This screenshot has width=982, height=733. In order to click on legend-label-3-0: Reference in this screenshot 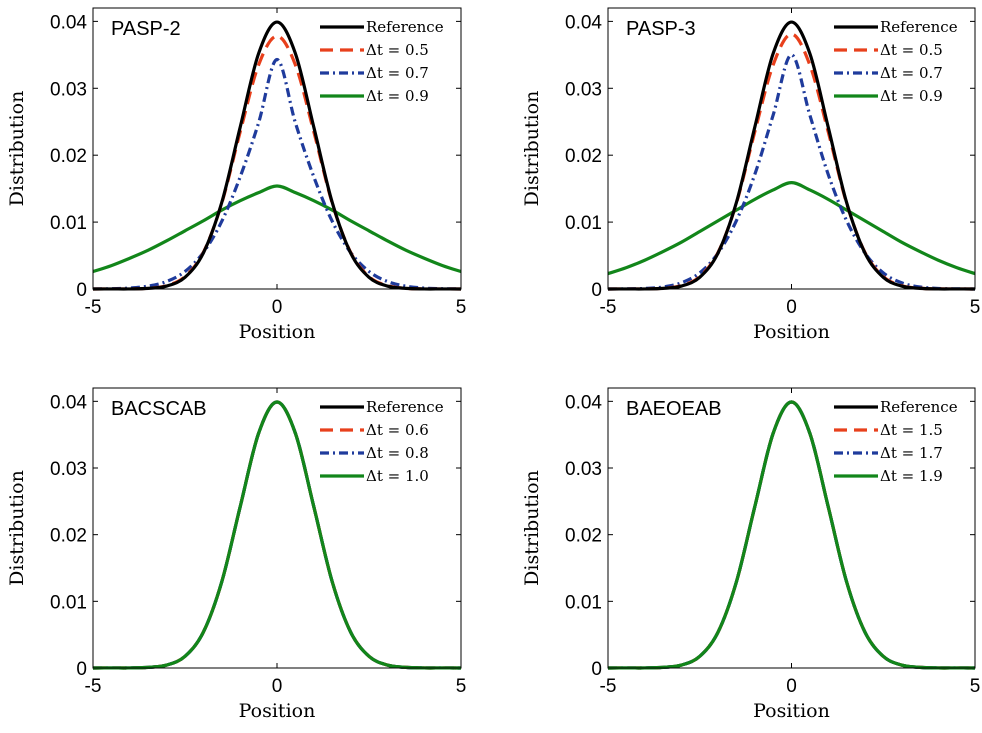, I will do `click(919, 407)`.